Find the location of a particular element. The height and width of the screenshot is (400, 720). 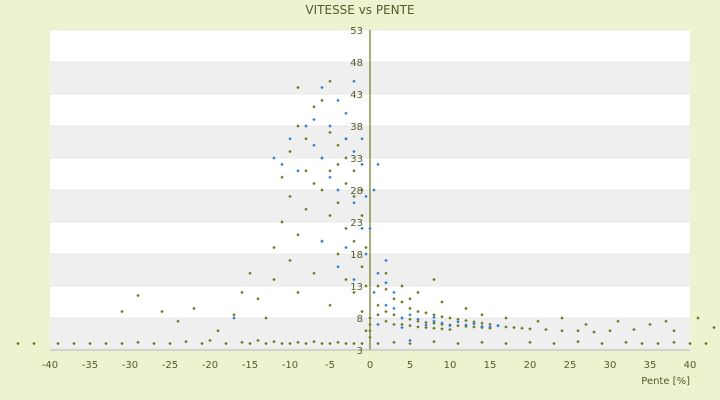

y-tick-label: 18 is located at coordinates (356, 255).